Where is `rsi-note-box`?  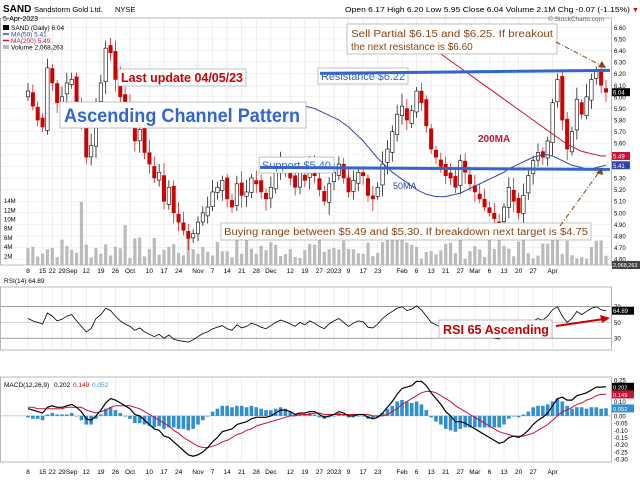 rsi-note-box is located at coordinates (495, 329).